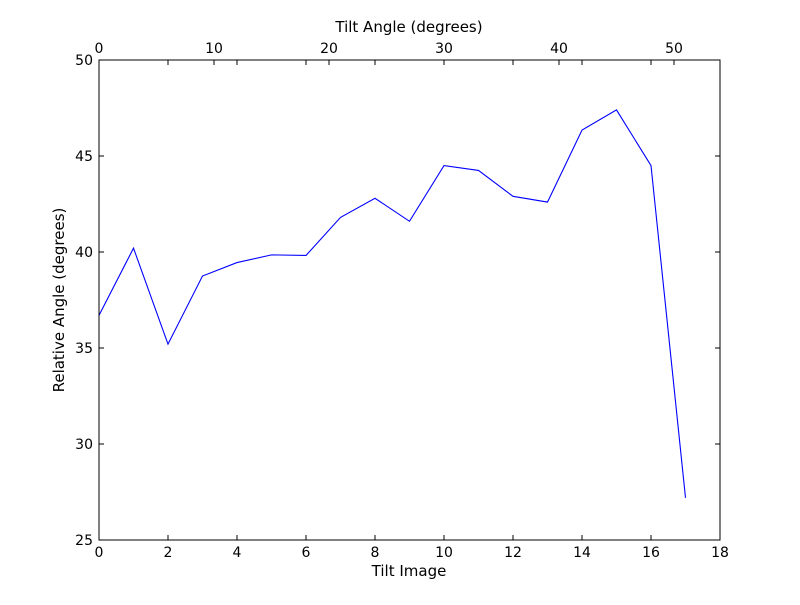 This screenshot has width=800, height=605. I want to click on x-axis-title: Tilt Image, so click(409, 571).